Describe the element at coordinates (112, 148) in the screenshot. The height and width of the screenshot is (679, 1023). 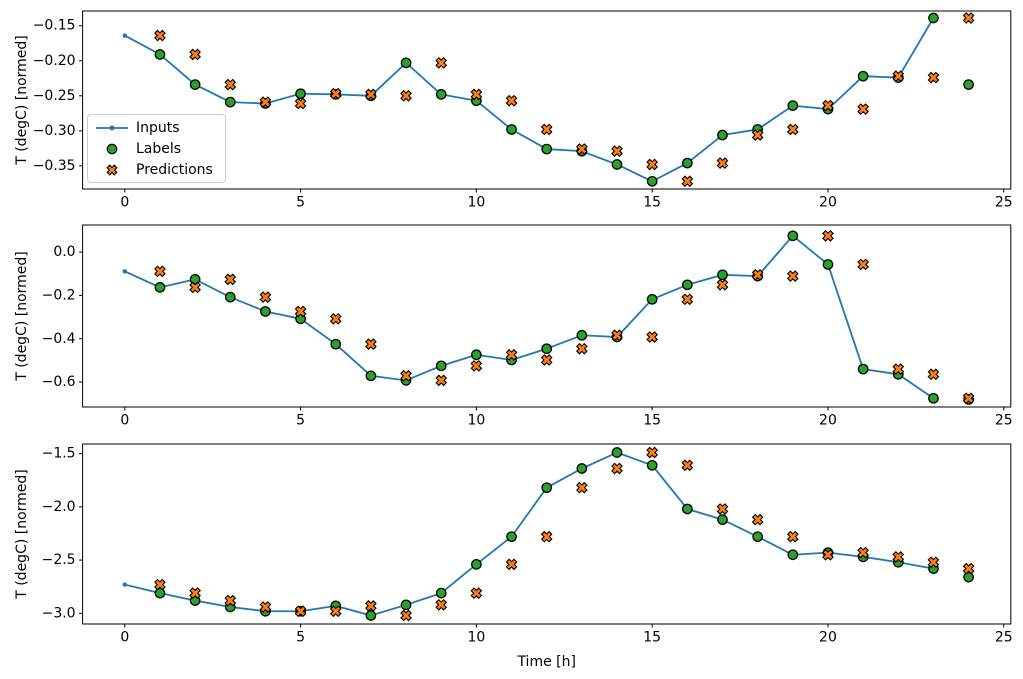
I see `labels-circle-marker-icon` at that location.